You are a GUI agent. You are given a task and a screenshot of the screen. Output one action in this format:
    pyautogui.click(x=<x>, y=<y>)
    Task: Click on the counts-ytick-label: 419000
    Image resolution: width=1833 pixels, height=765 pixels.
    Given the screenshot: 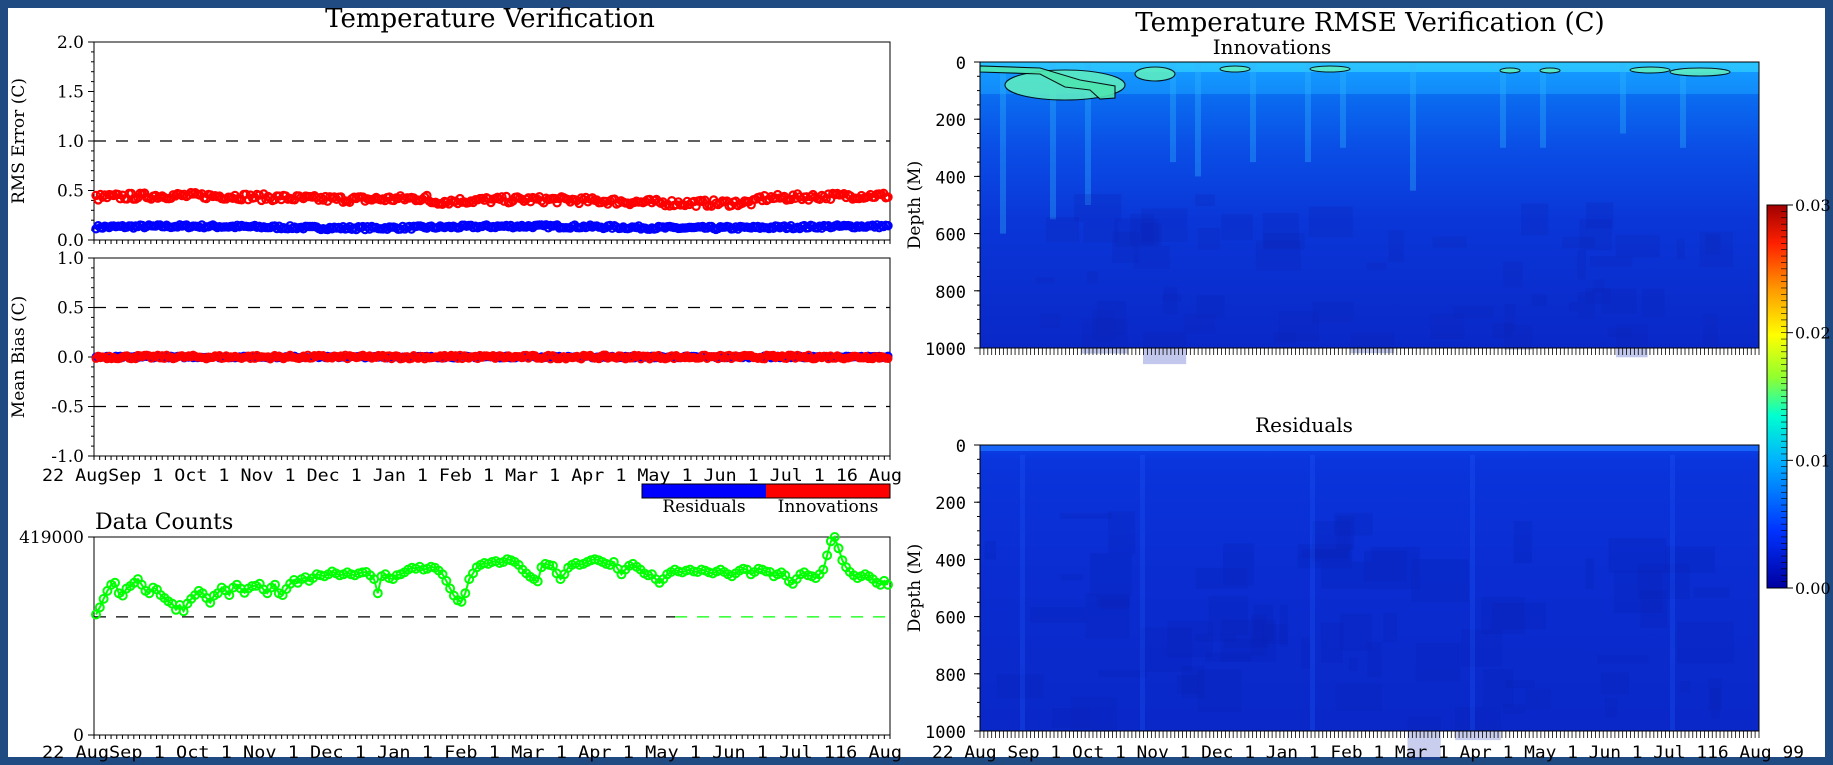 What is the action you would take?
    pyautogui.click(x=51, y=538)
    